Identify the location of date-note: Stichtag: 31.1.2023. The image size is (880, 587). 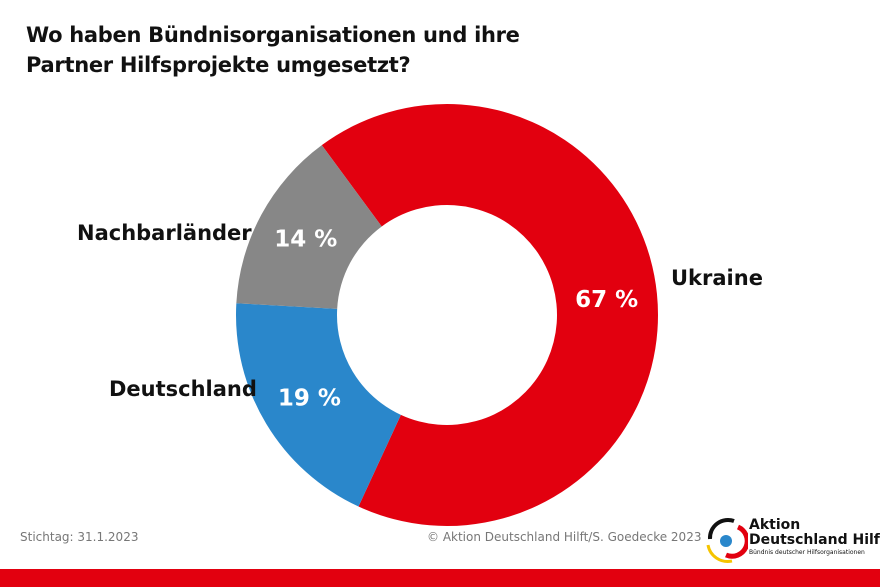
(79, 537).